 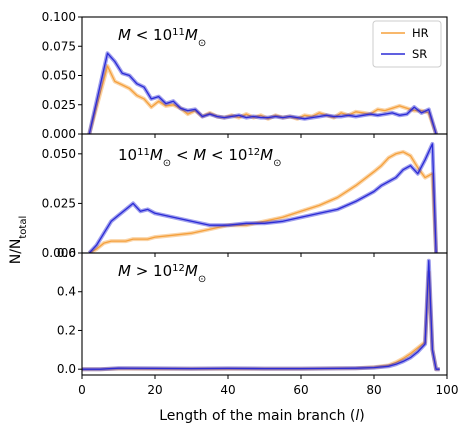 I want to click on series-hr-line, so click(x=262, y=99).